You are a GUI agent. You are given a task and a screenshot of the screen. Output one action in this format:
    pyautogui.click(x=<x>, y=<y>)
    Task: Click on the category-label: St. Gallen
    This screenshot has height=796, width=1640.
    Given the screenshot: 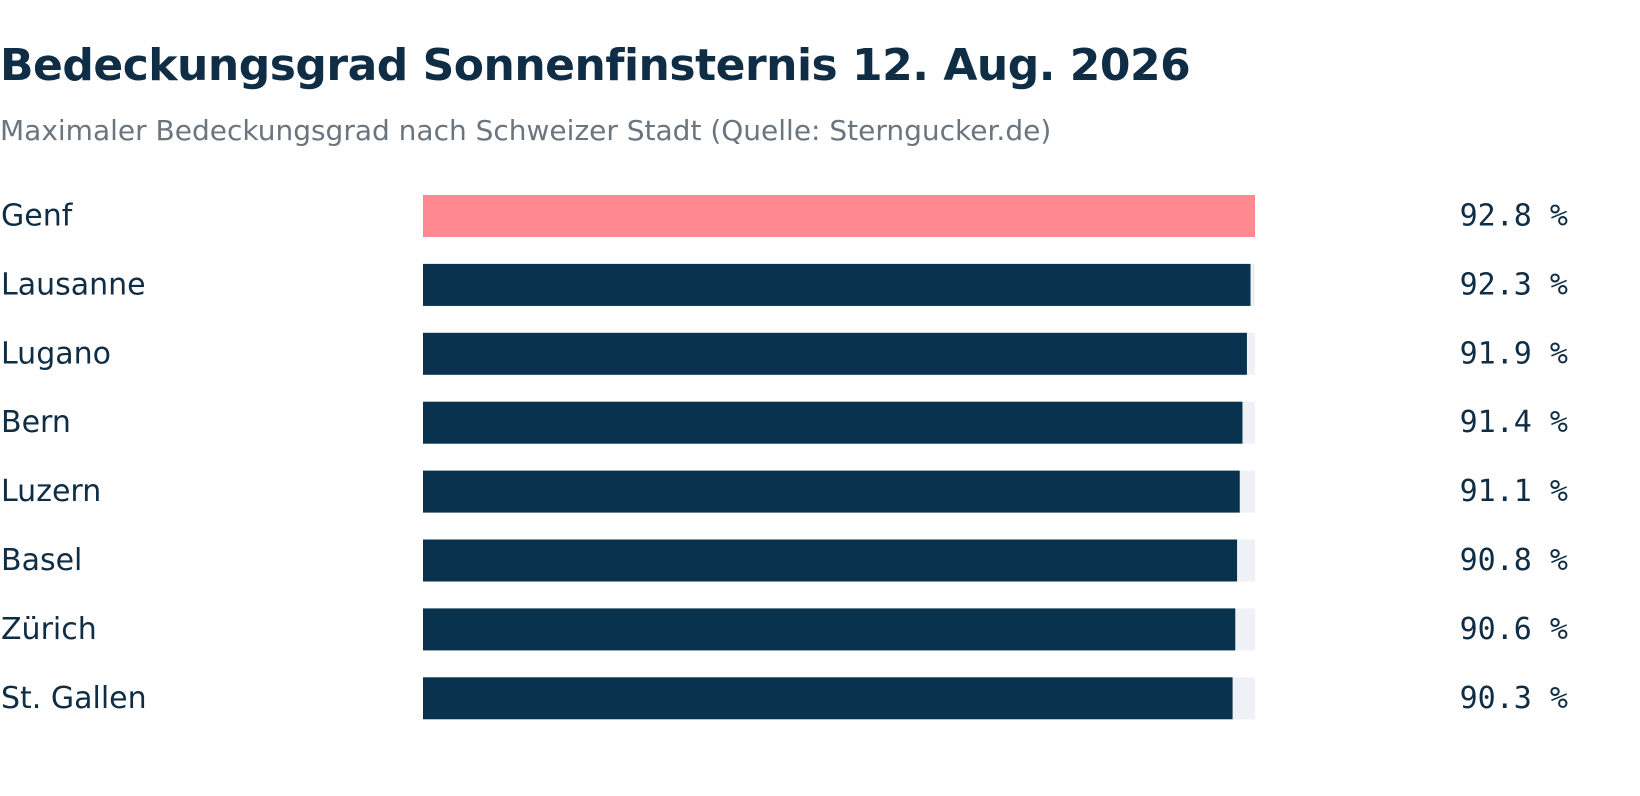 What is the action you would take?
    pyautogui.click(x=74, y=698)
    